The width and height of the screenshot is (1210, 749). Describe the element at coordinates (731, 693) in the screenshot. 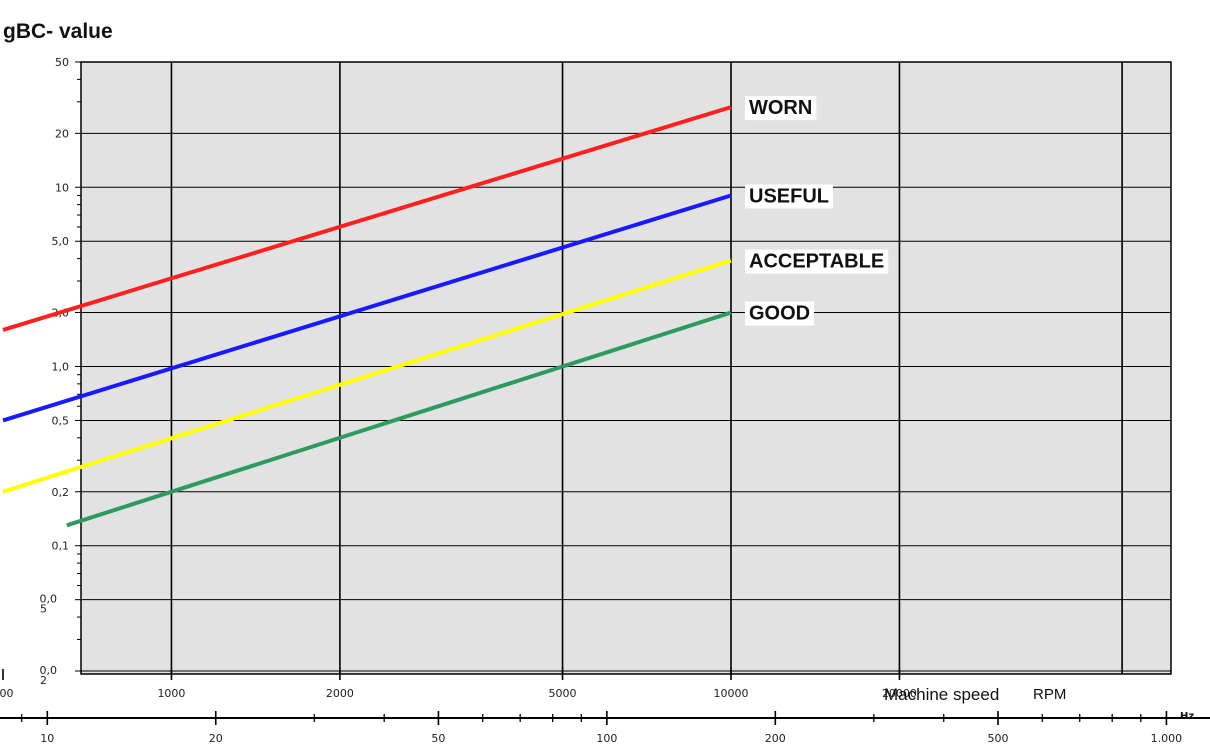

I see `x-tick-label: 10000` at that location.